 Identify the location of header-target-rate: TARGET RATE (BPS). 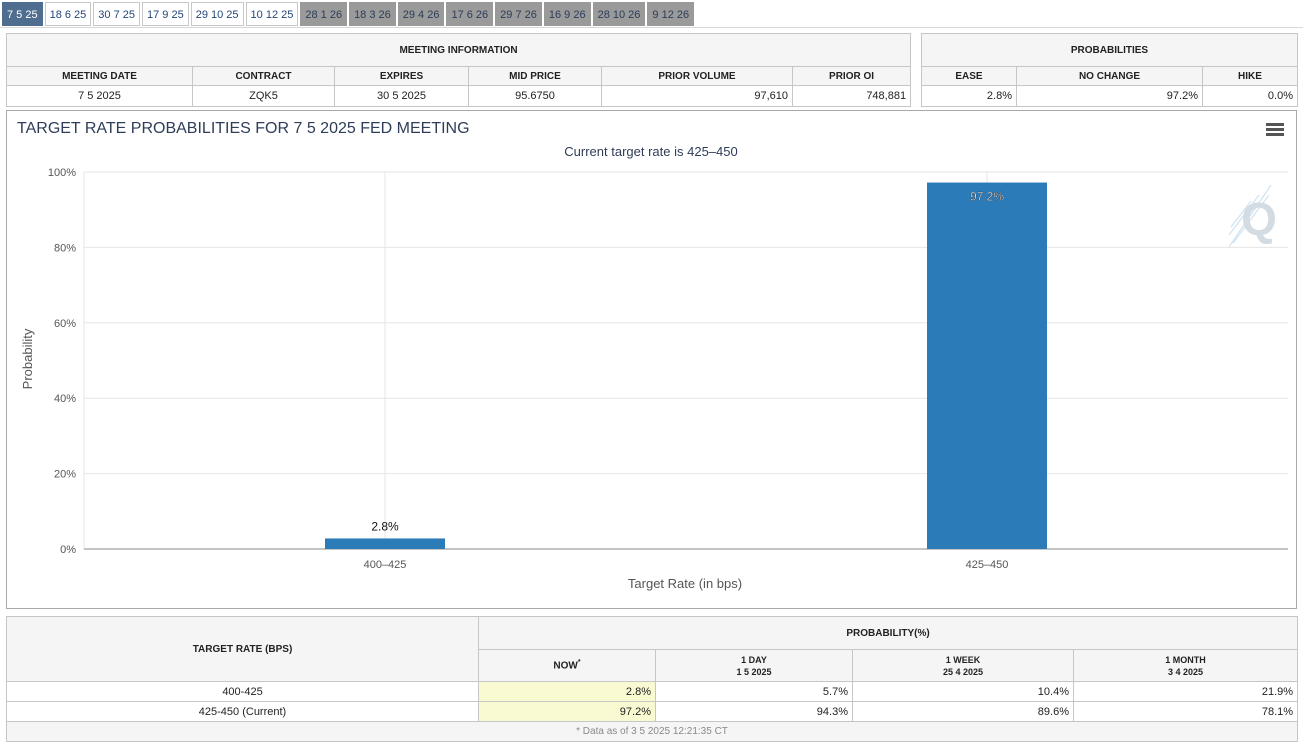
(242, 649).